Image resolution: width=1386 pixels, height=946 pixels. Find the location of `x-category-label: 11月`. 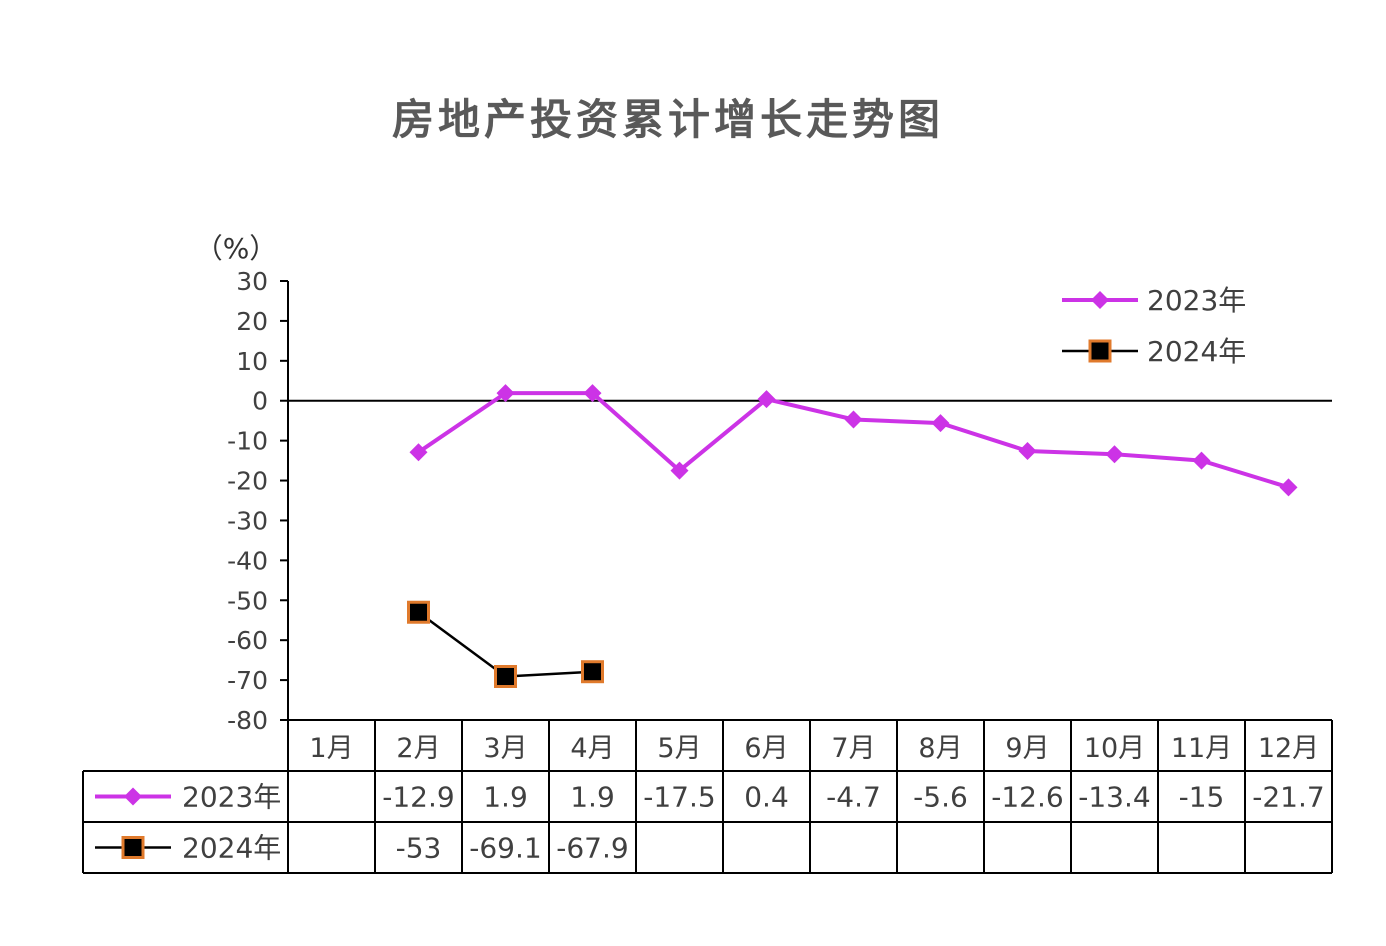

x-category-label: 11月 is located at coordinates (1201, 748).